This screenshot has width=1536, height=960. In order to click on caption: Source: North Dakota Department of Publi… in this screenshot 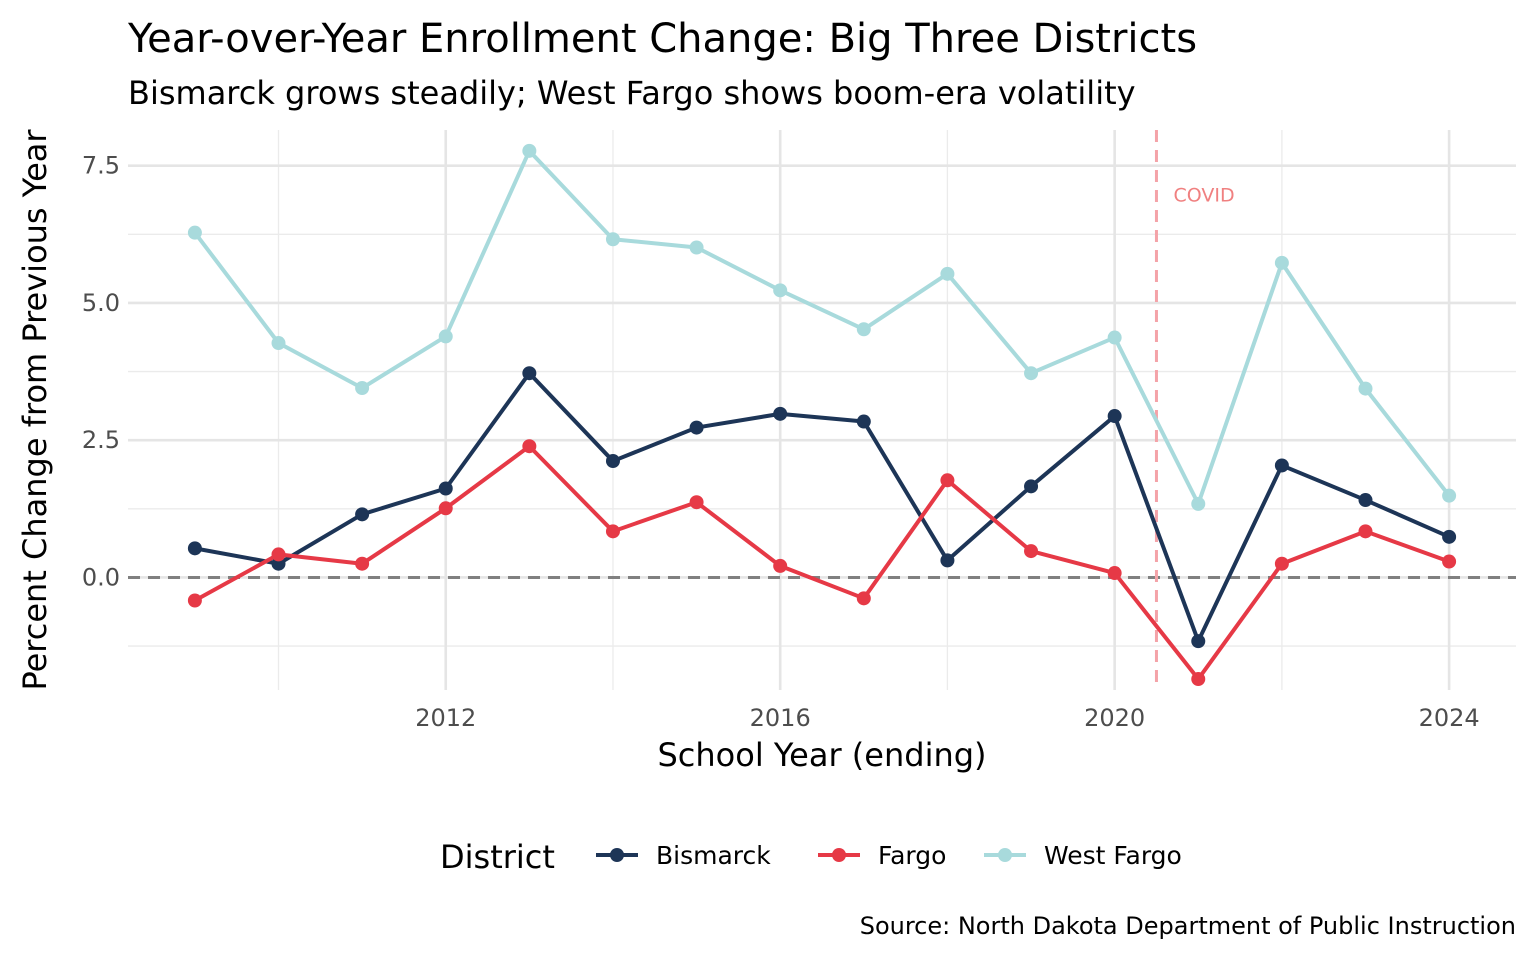, I will do `click(1188, 926)`.